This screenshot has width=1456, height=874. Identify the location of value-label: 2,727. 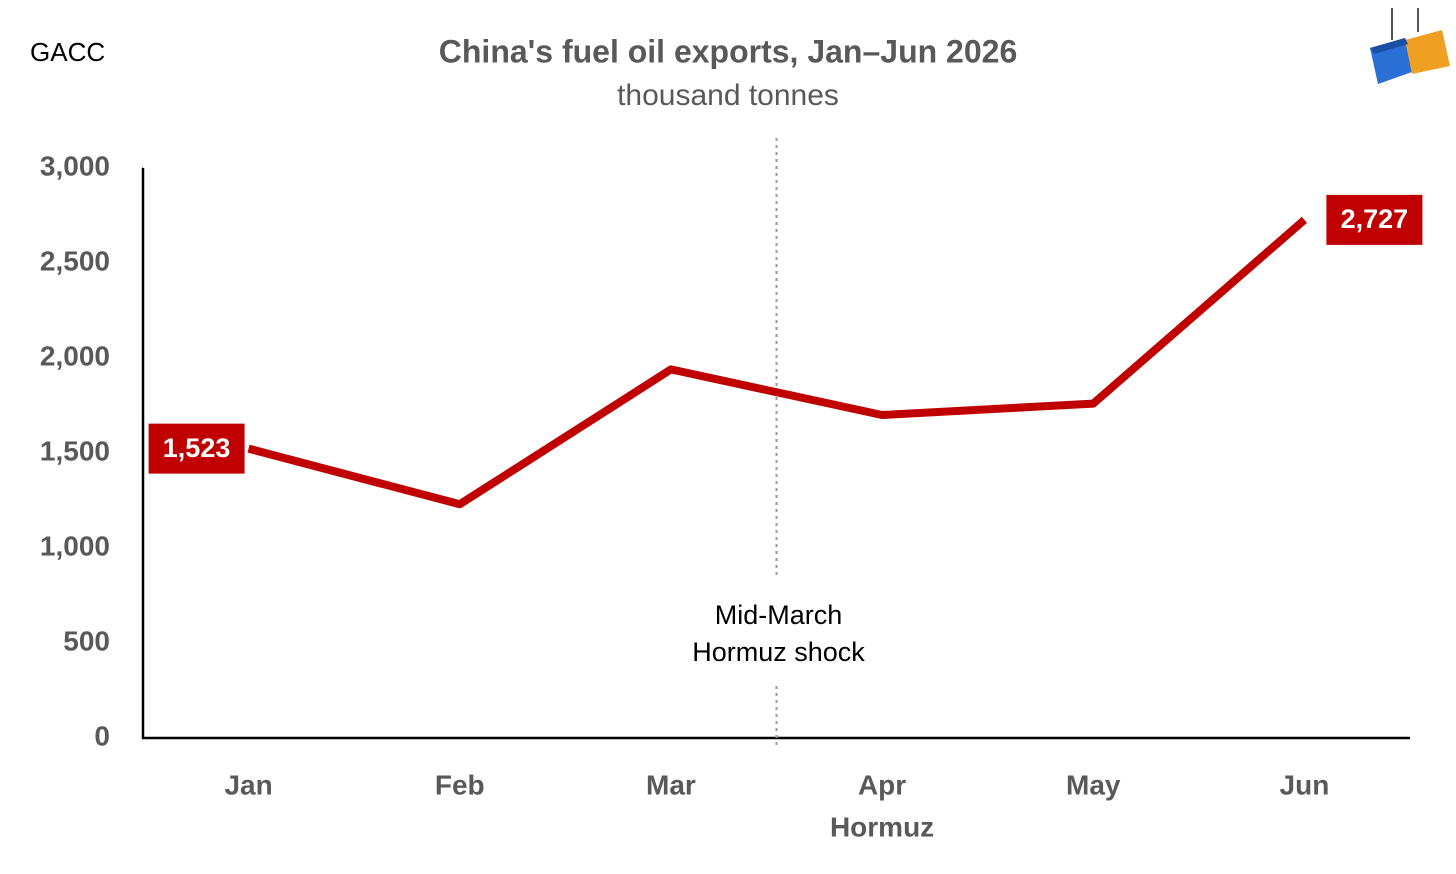
(1375, 219).